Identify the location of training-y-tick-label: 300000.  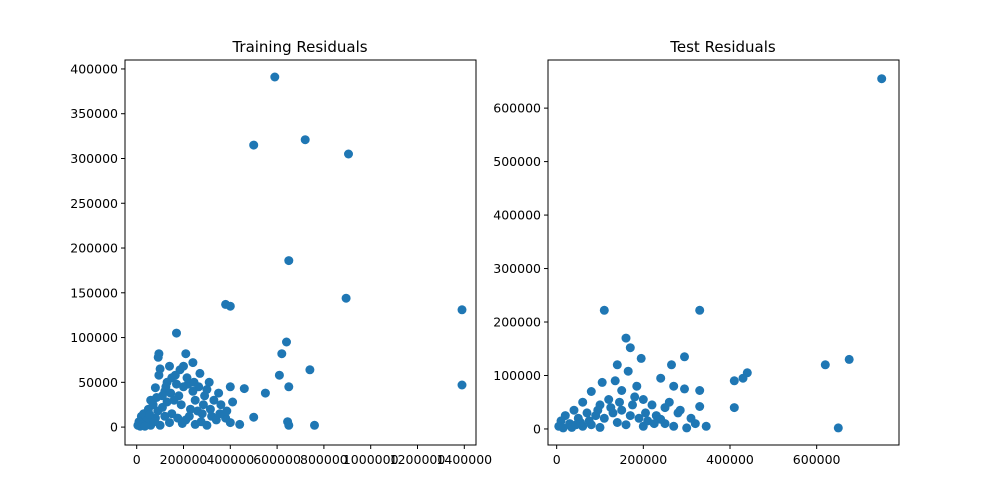
(94, 158).